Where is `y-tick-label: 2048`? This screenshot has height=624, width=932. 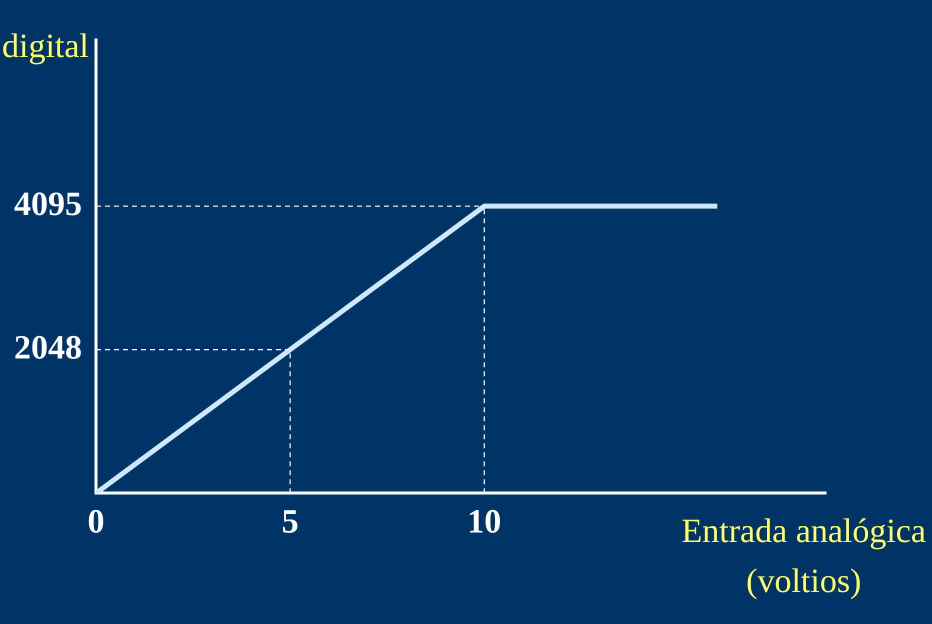 y-tick-label: 2048 is located at coordinates (48, 347).